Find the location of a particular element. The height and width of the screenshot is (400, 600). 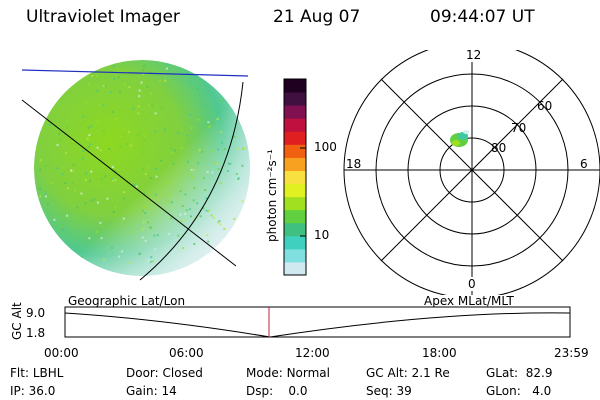

strip-left-label: Geographic Lat/Lon is located at coordinates (127, 301).